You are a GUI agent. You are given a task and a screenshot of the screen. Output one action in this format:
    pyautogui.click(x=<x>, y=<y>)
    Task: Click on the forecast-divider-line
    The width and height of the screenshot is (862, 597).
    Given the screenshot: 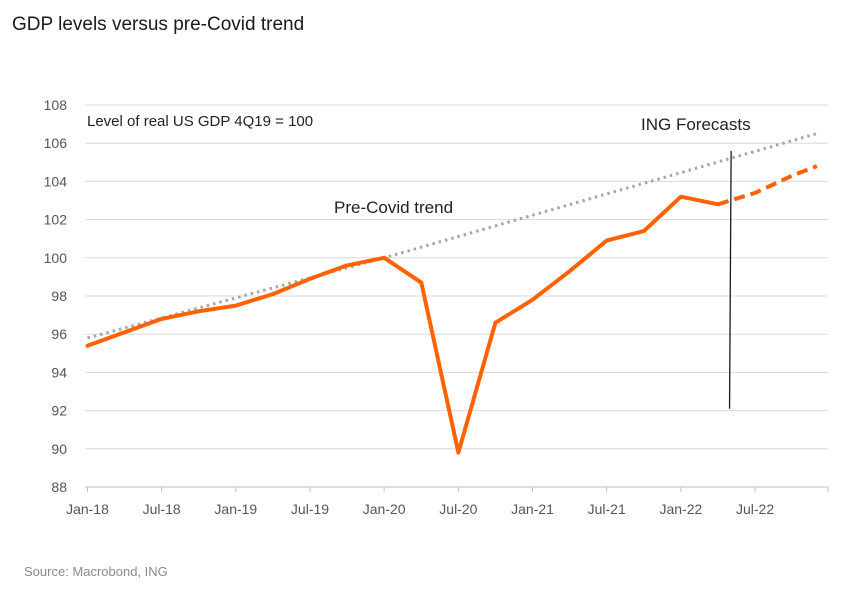 What is the action you would take?
    pyautogui.click(x=730, y=279)
    